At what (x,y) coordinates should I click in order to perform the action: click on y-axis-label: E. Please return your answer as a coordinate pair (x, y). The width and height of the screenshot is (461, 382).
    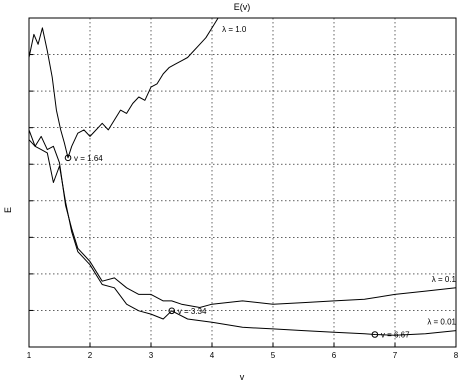
    Looking at the image, I should click on (8, 210).